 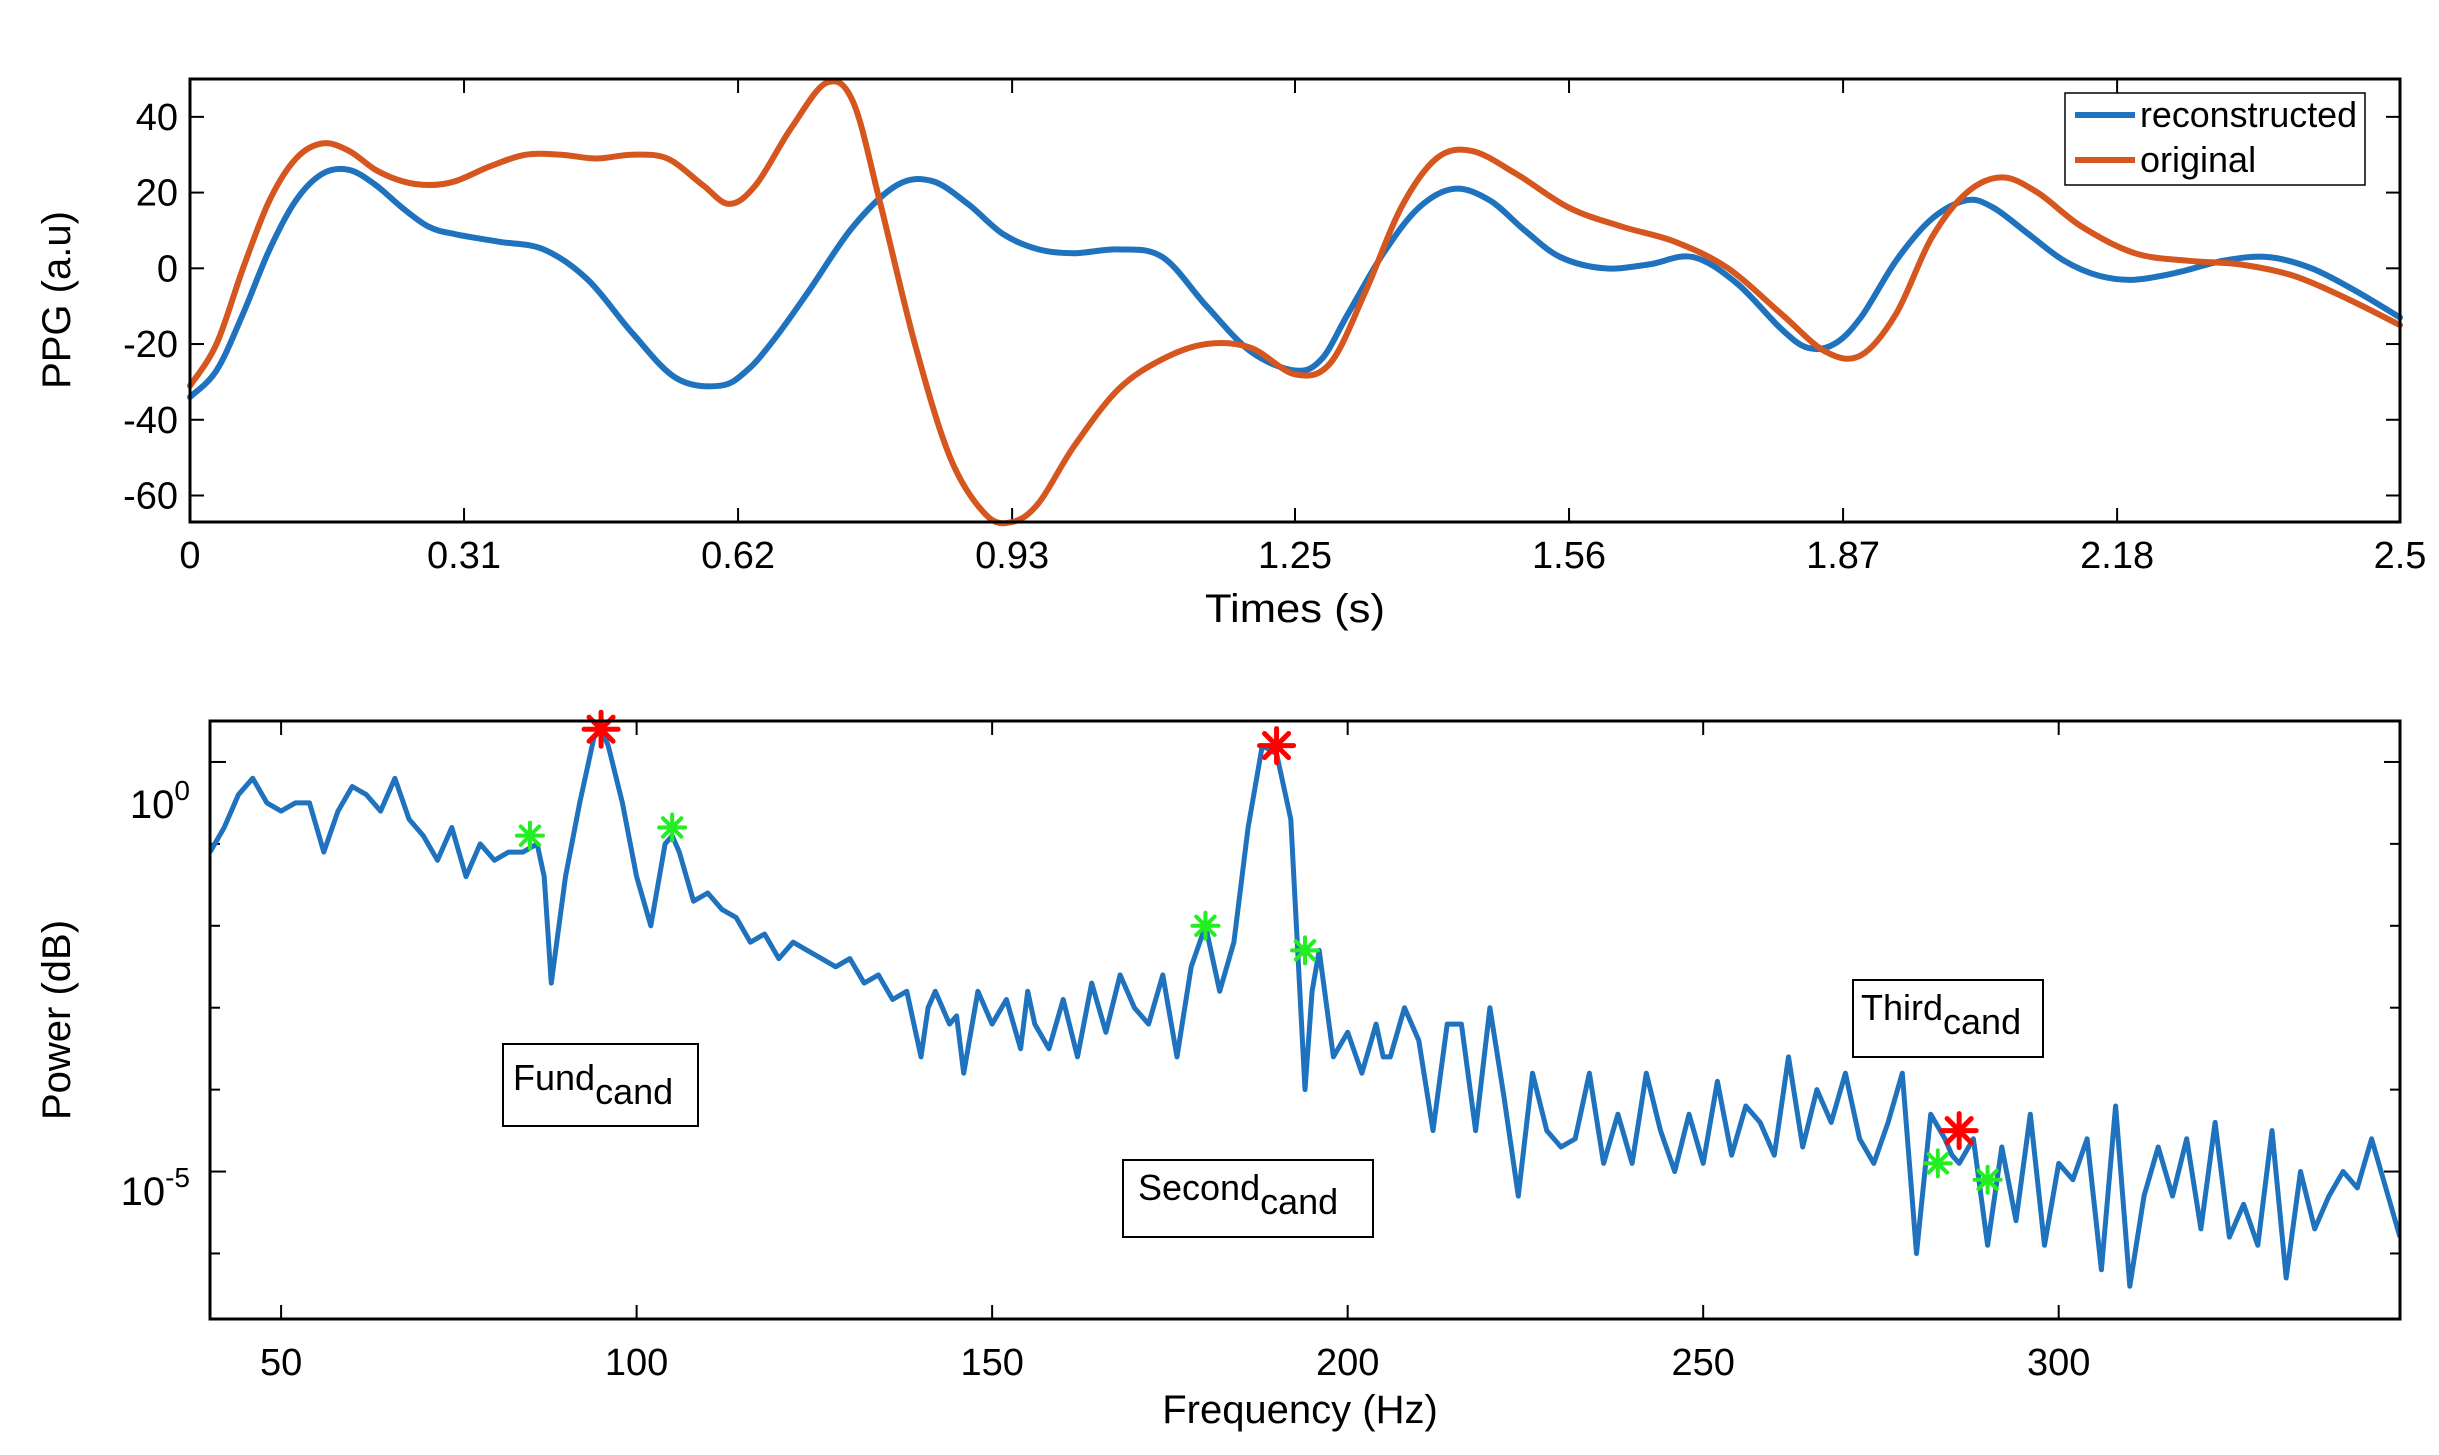 I want to click on bottom-y-tick-label-1: 10⁻⁵, so click(x=155, y=1188).